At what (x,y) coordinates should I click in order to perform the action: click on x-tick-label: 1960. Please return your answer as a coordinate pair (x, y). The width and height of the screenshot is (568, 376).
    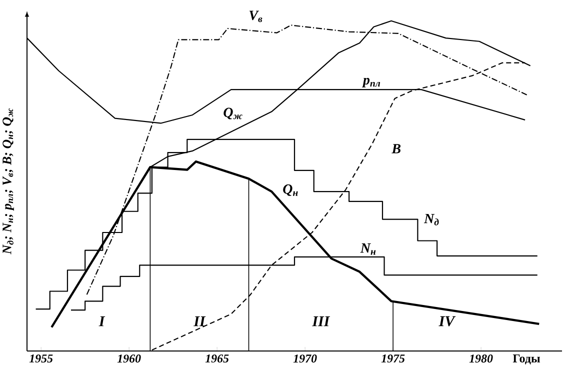
    Looking at the image, I should click on (129, 358).